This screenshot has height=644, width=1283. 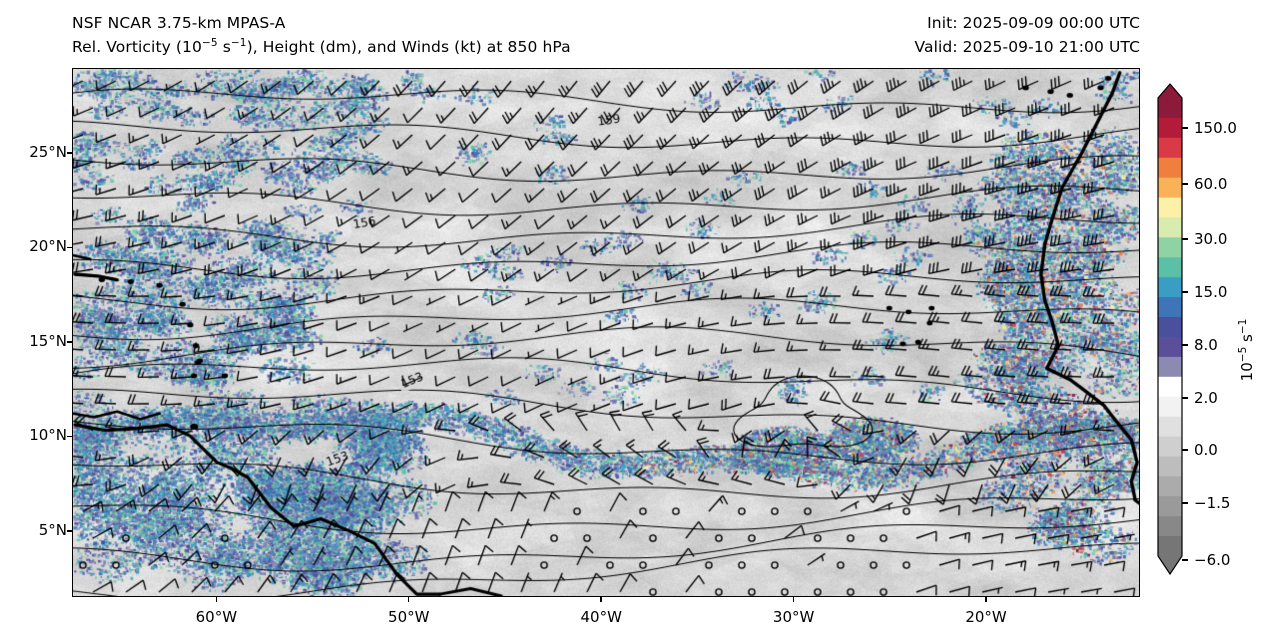 I want to click on colorbar-tick-label: 150.0, so click(x=1215, y=128).